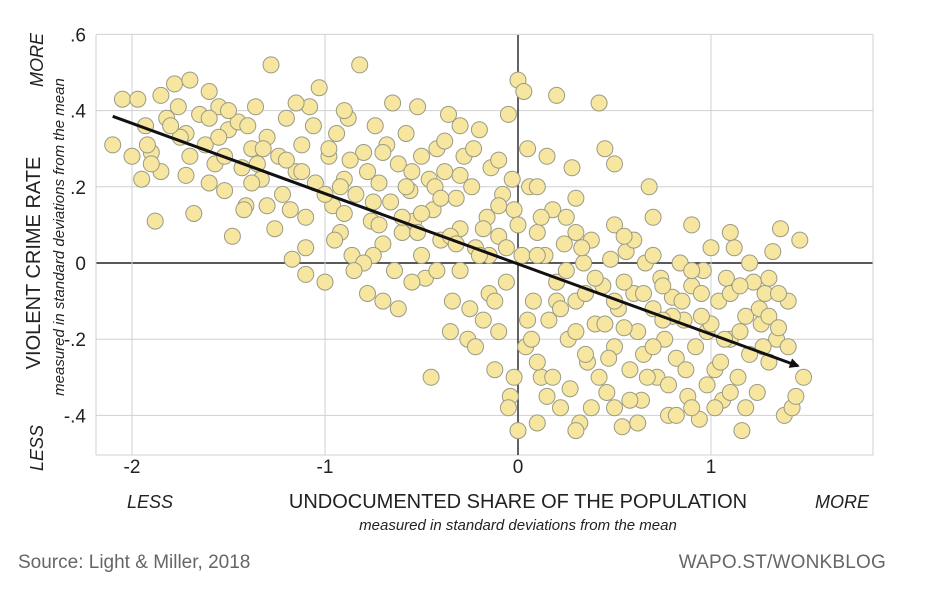 This screenshot has height=597, width=930. I want to click on y-axis-less-label: LESS, so click(37, 448).